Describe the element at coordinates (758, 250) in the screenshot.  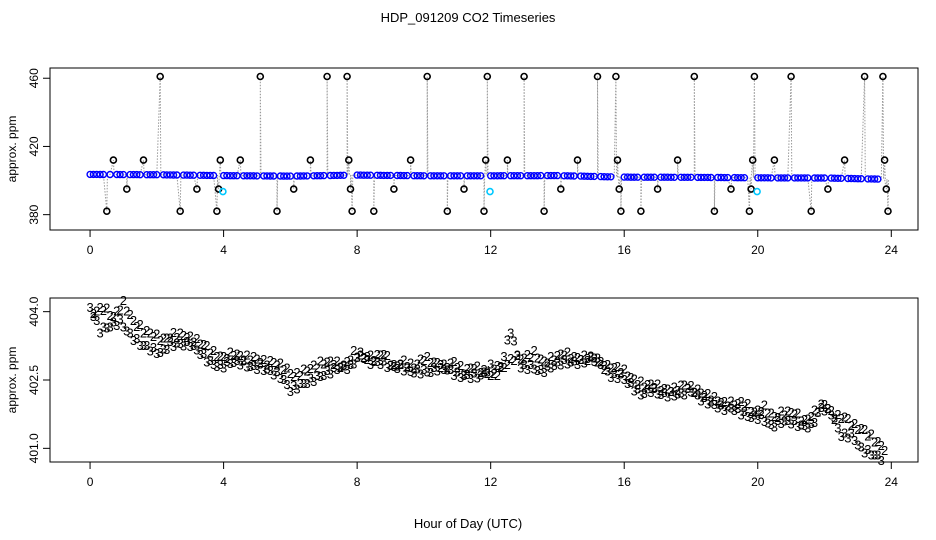
I see `x-tick-label: 20` at that location.